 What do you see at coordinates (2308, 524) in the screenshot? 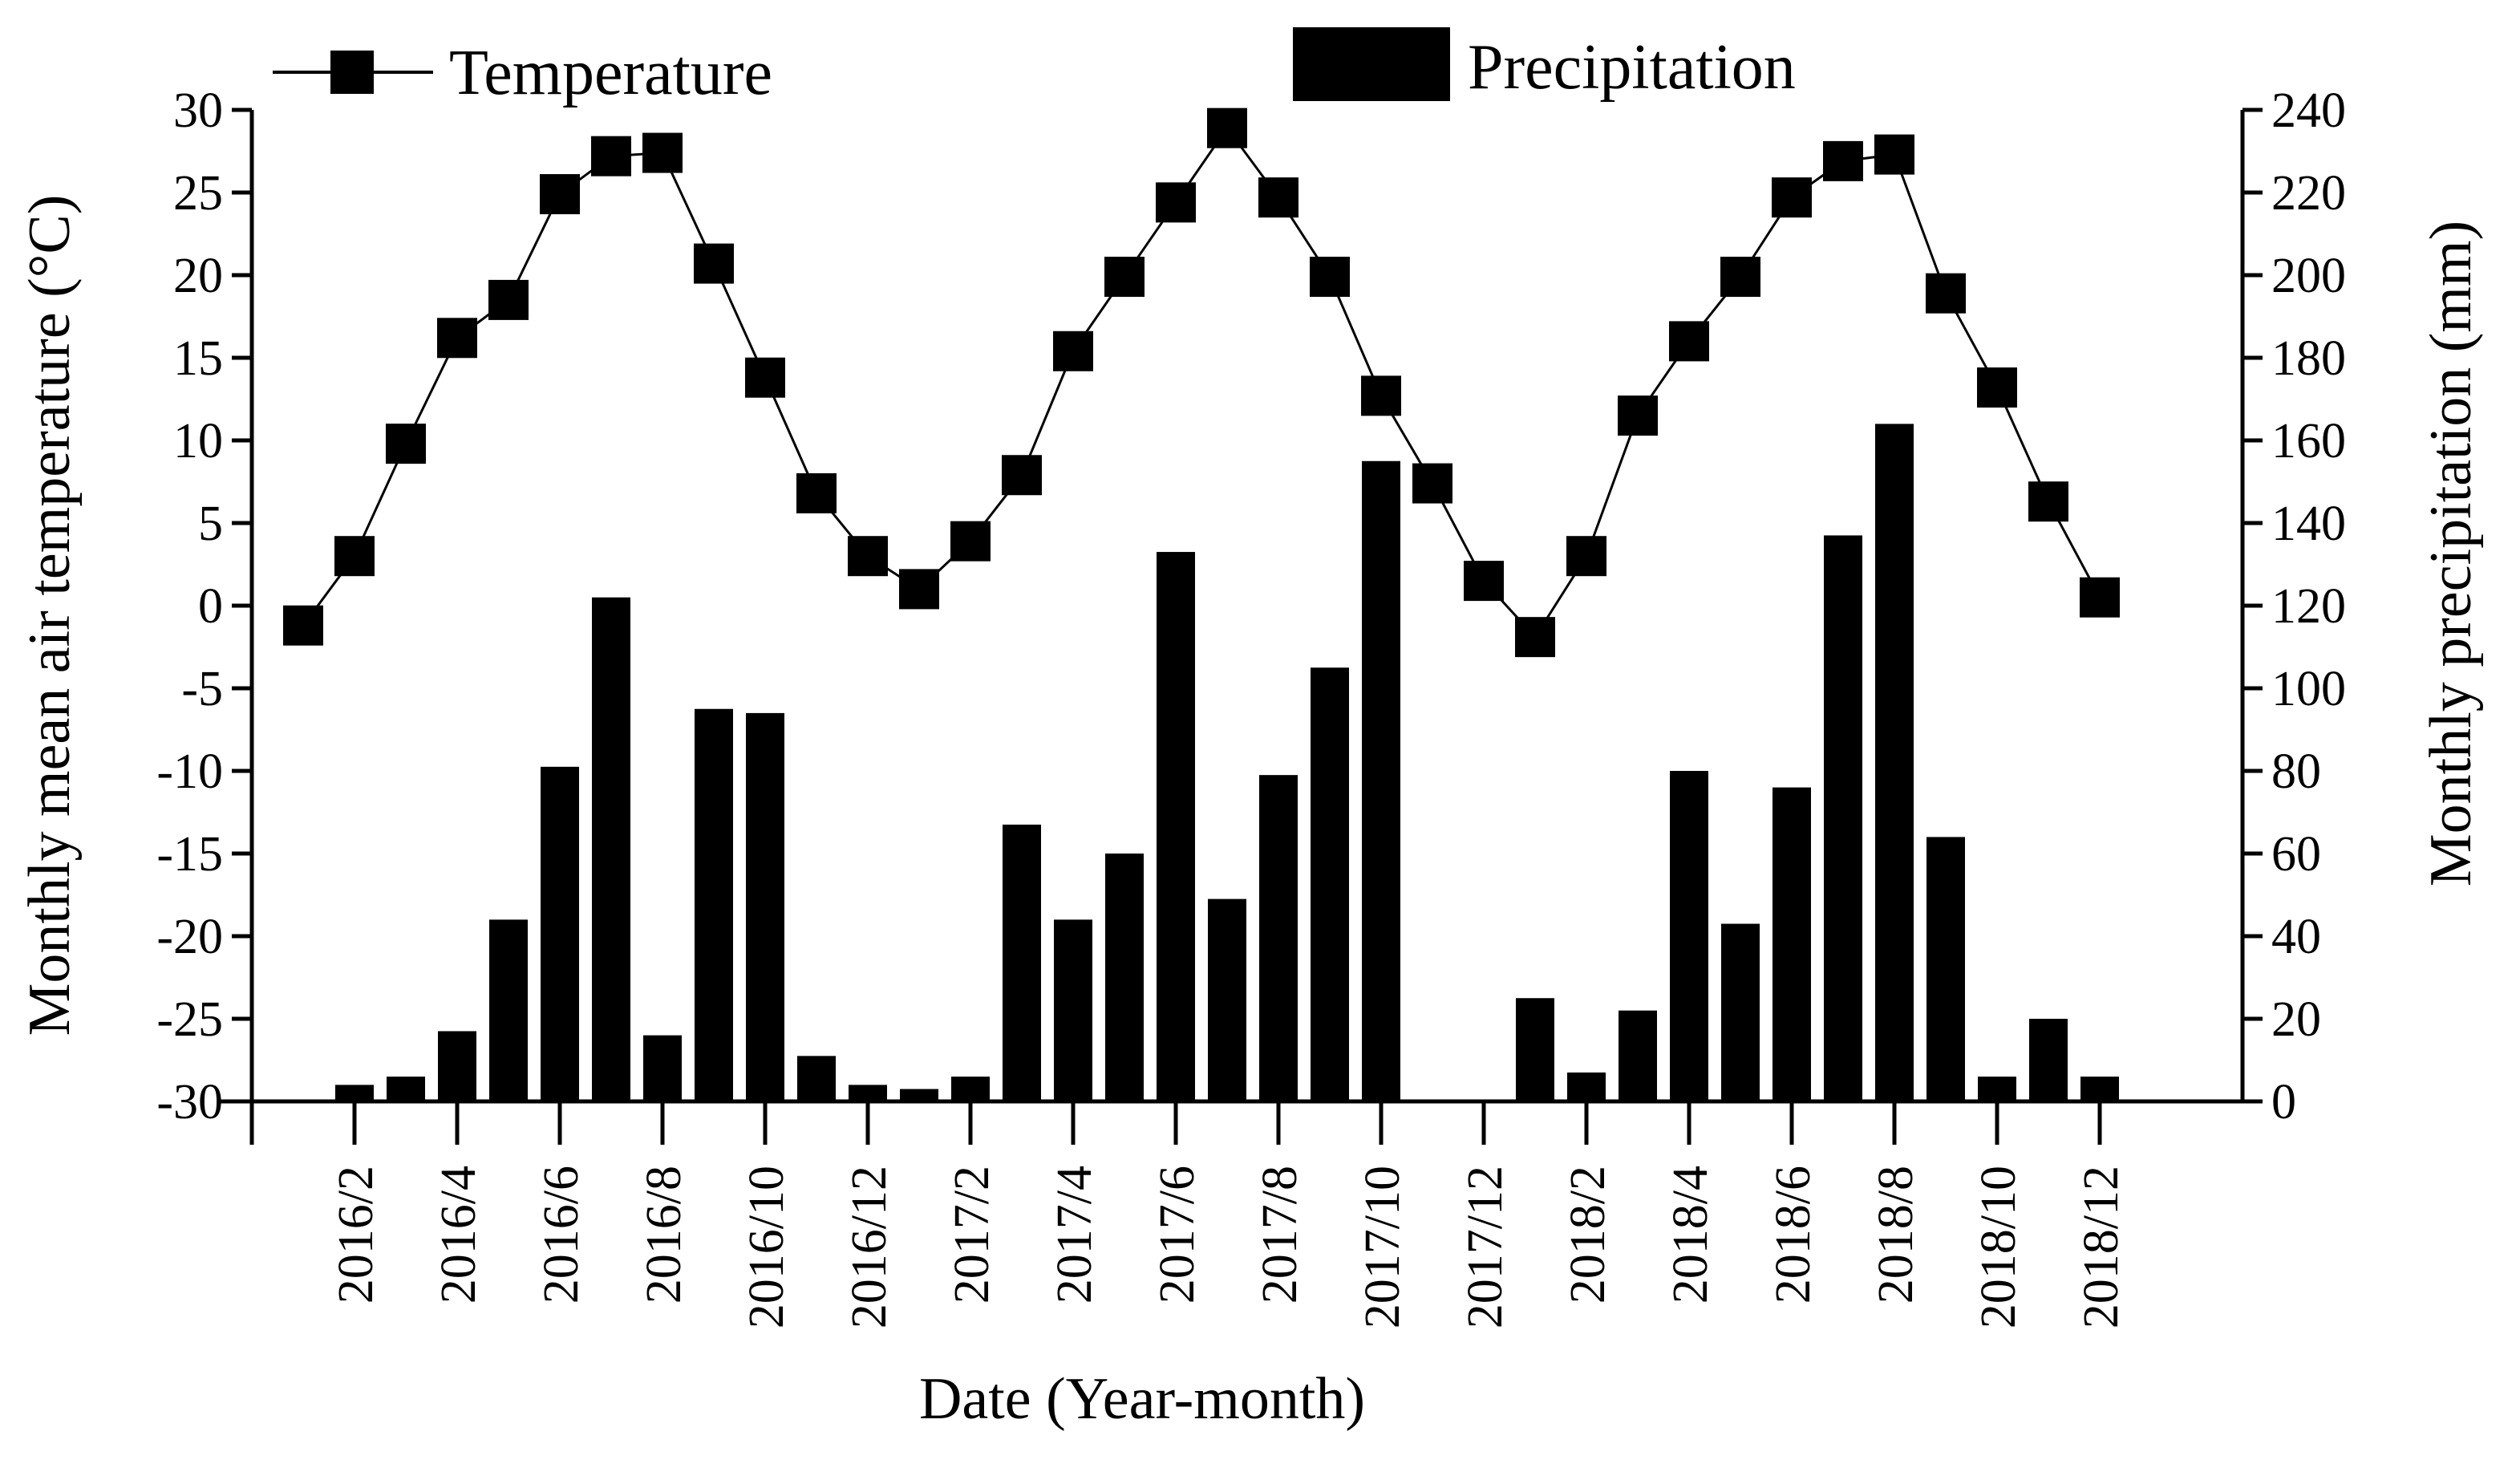
I see `right-y-tick-label: 140` at bounding box center [2308, 524].